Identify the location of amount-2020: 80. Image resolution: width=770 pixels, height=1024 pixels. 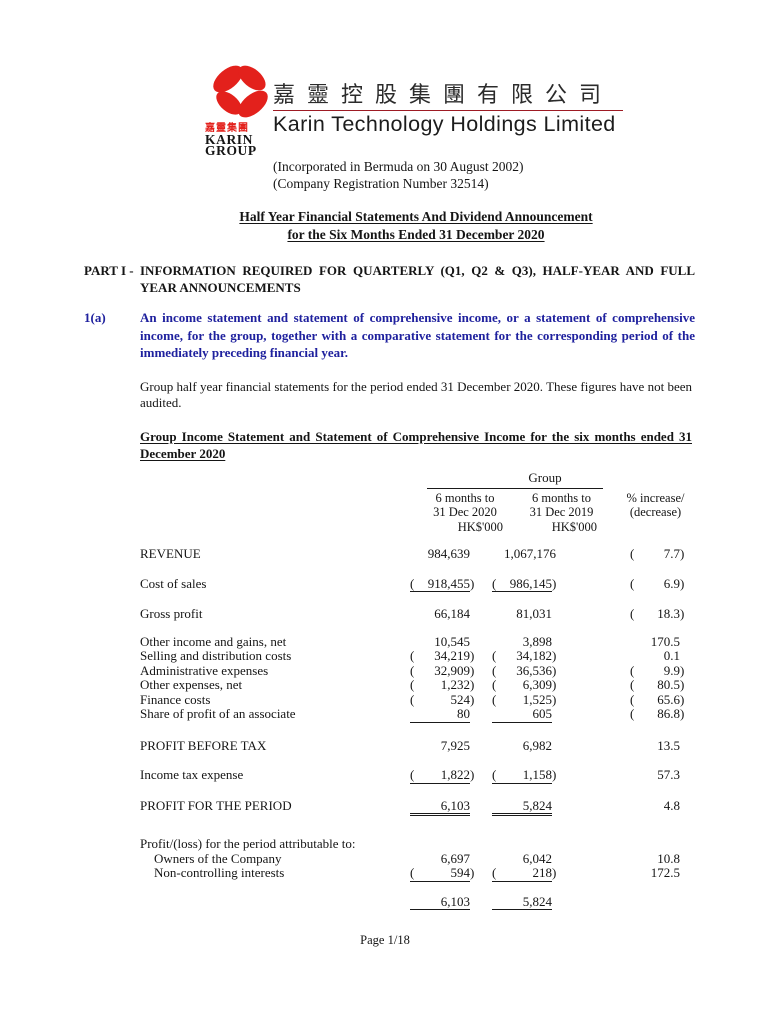
(444, 714).